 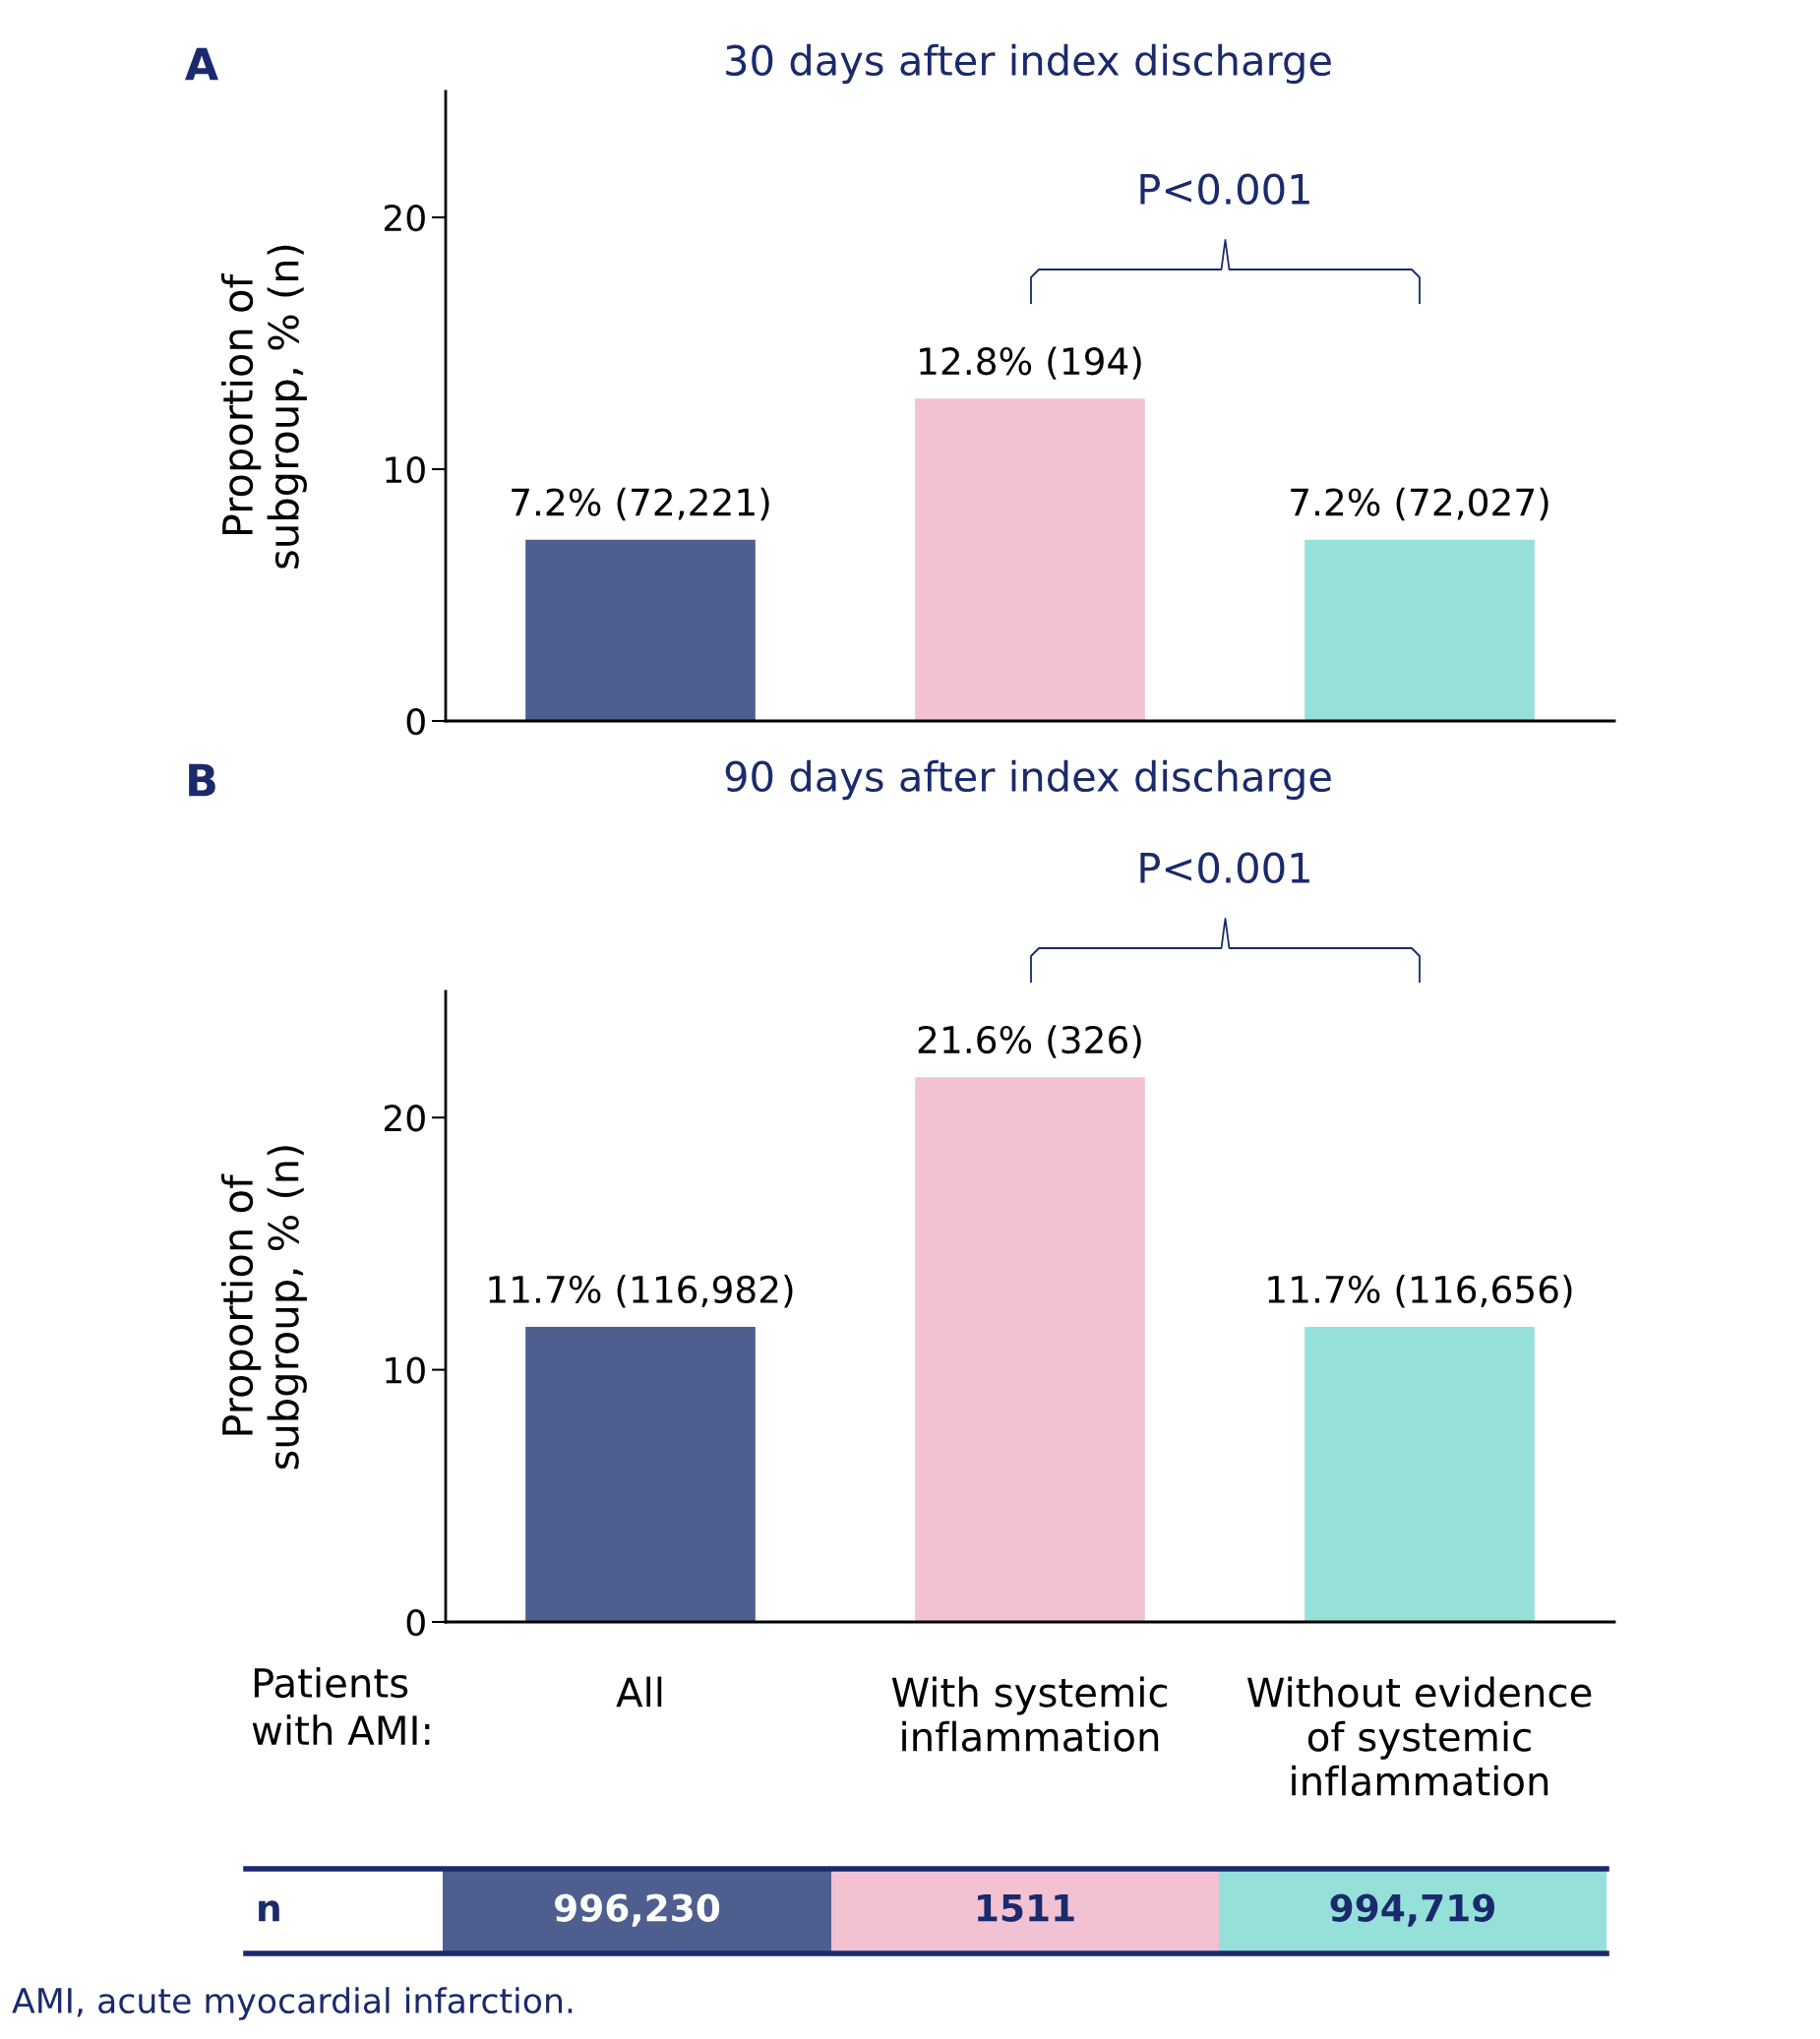 I want to click on text: A, so click(x=201, y=64).